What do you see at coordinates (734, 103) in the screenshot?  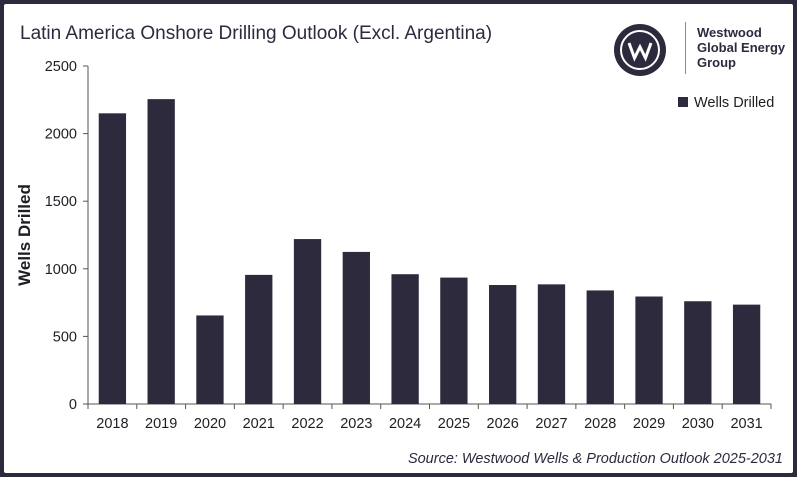 I see `legend-label: Wells Drilled` at bounding box center [734, 103].